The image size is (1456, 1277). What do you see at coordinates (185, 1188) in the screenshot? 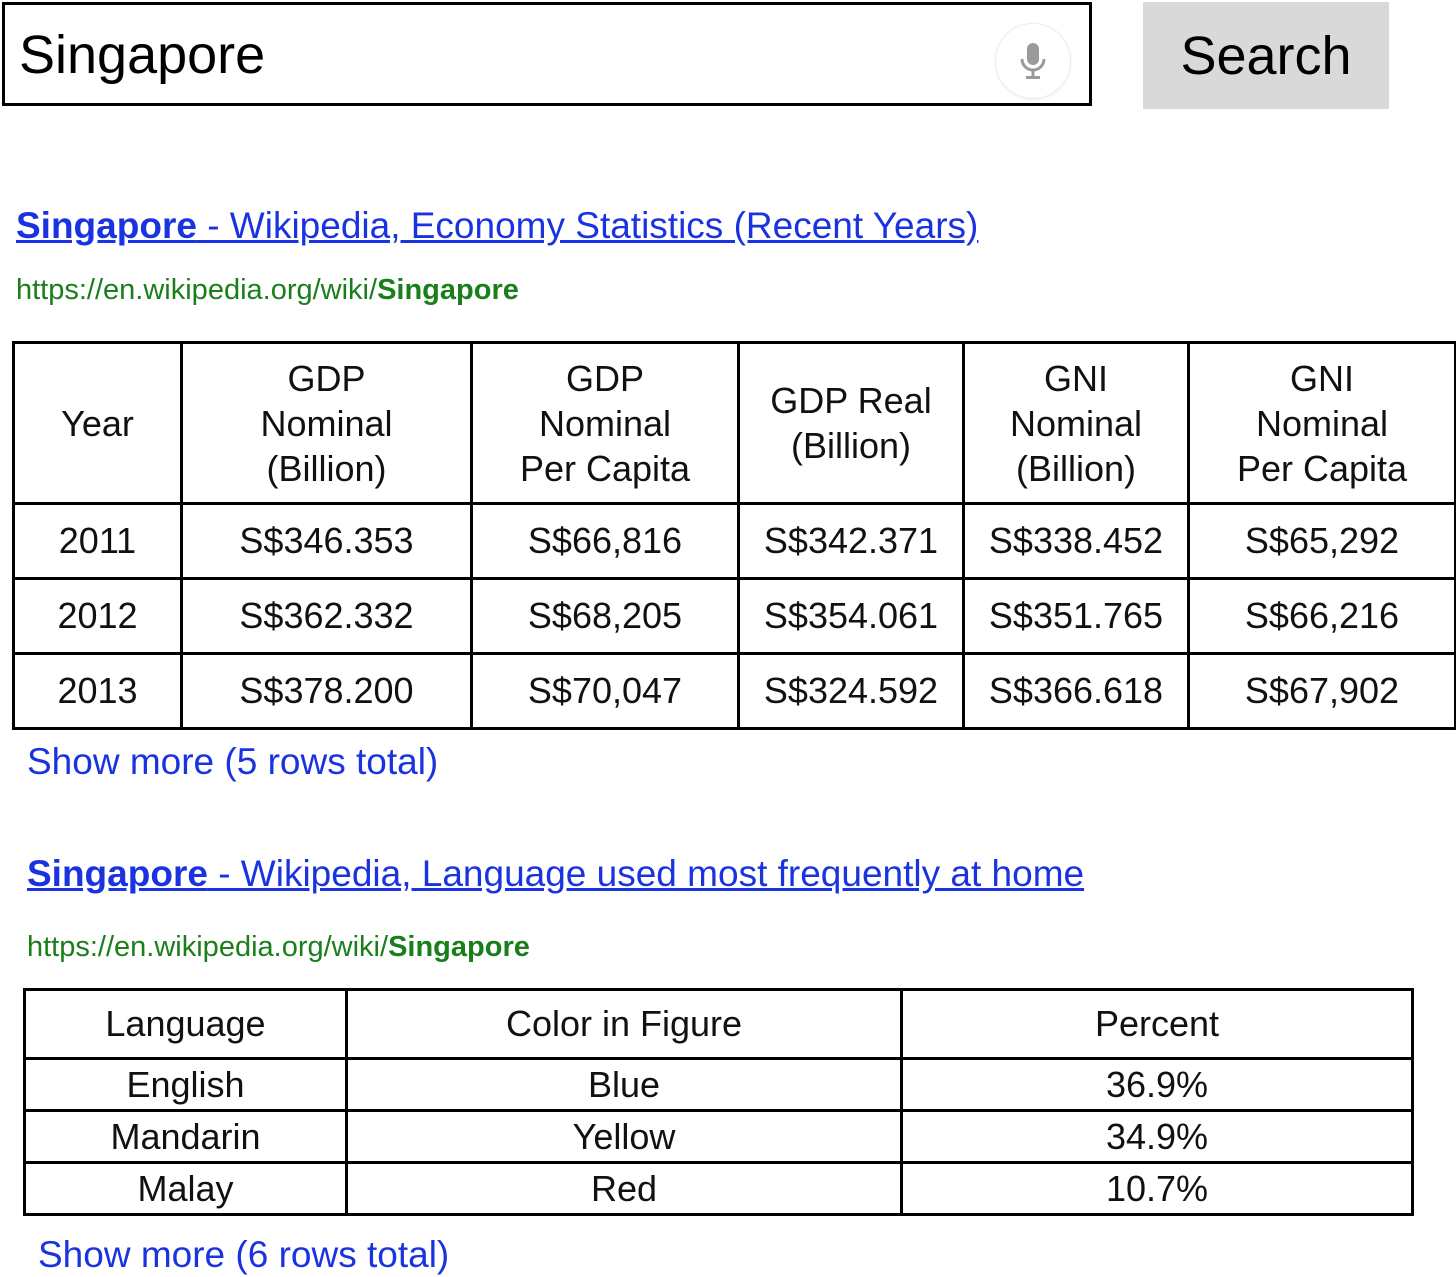
I see `table-cell: Malay` at bounding box center [185, 1188].